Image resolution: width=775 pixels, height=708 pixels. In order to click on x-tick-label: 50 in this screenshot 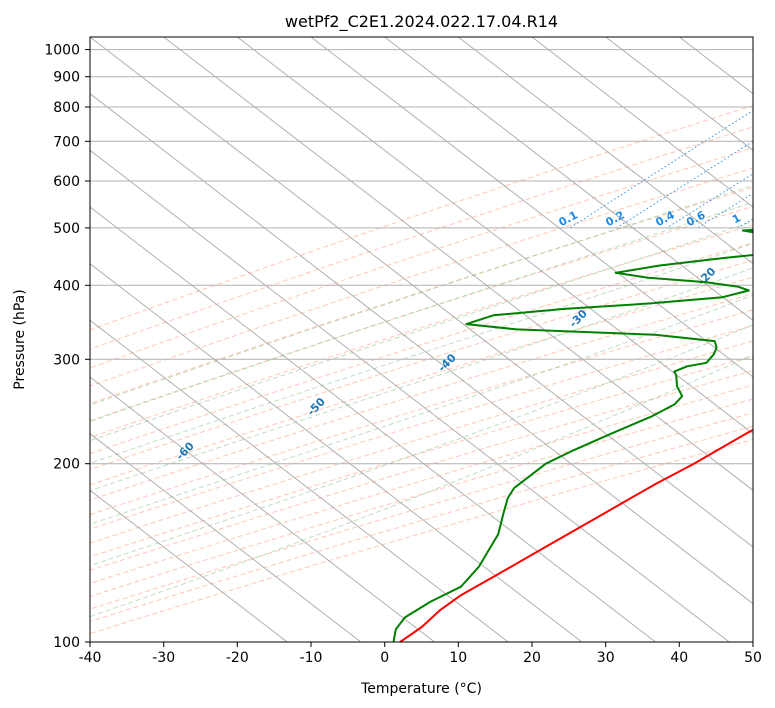, I will do `click(753, 658)`.